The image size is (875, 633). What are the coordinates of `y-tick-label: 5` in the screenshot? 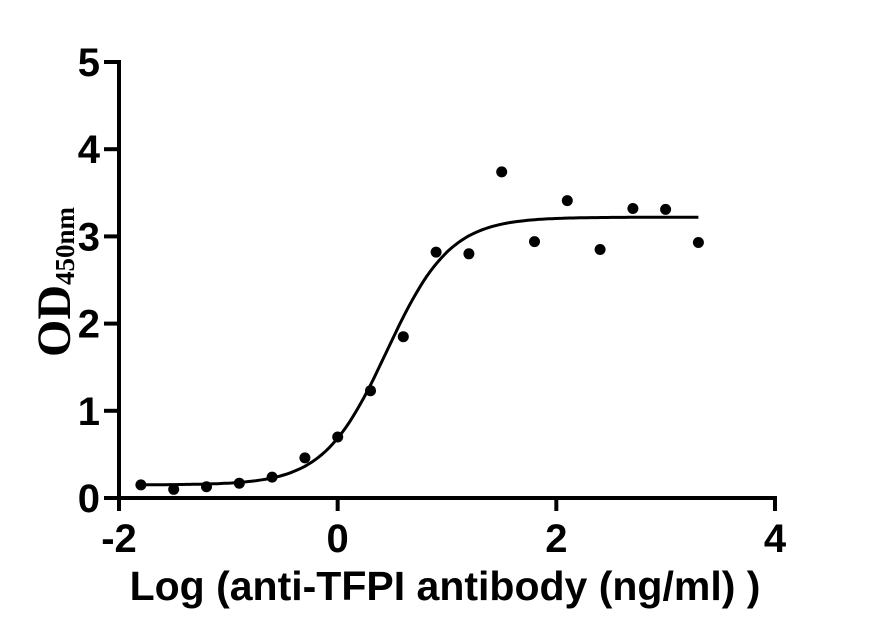 It's located at (89, 63).